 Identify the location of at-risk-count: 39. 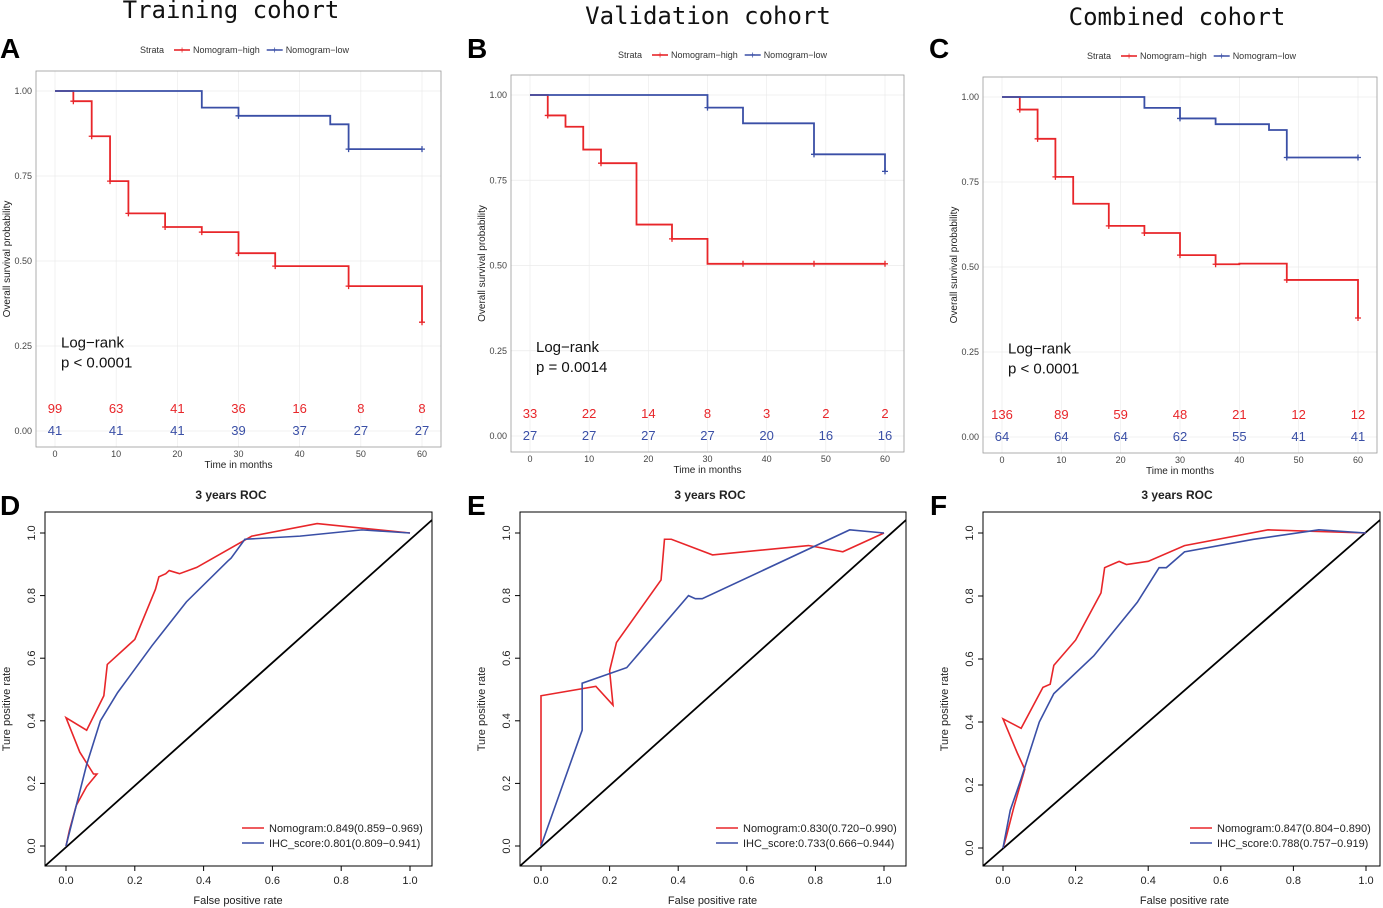
(238, 430).